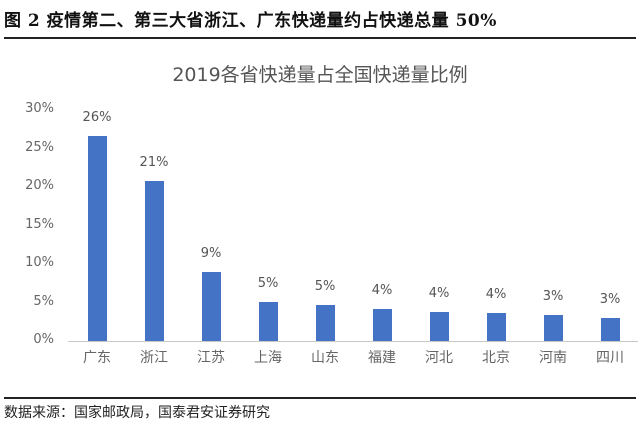  What do you see at coordinates (39, 224) in the screenshot?
I see `y-tick-label: 15%` at bounding box center [39, 224].